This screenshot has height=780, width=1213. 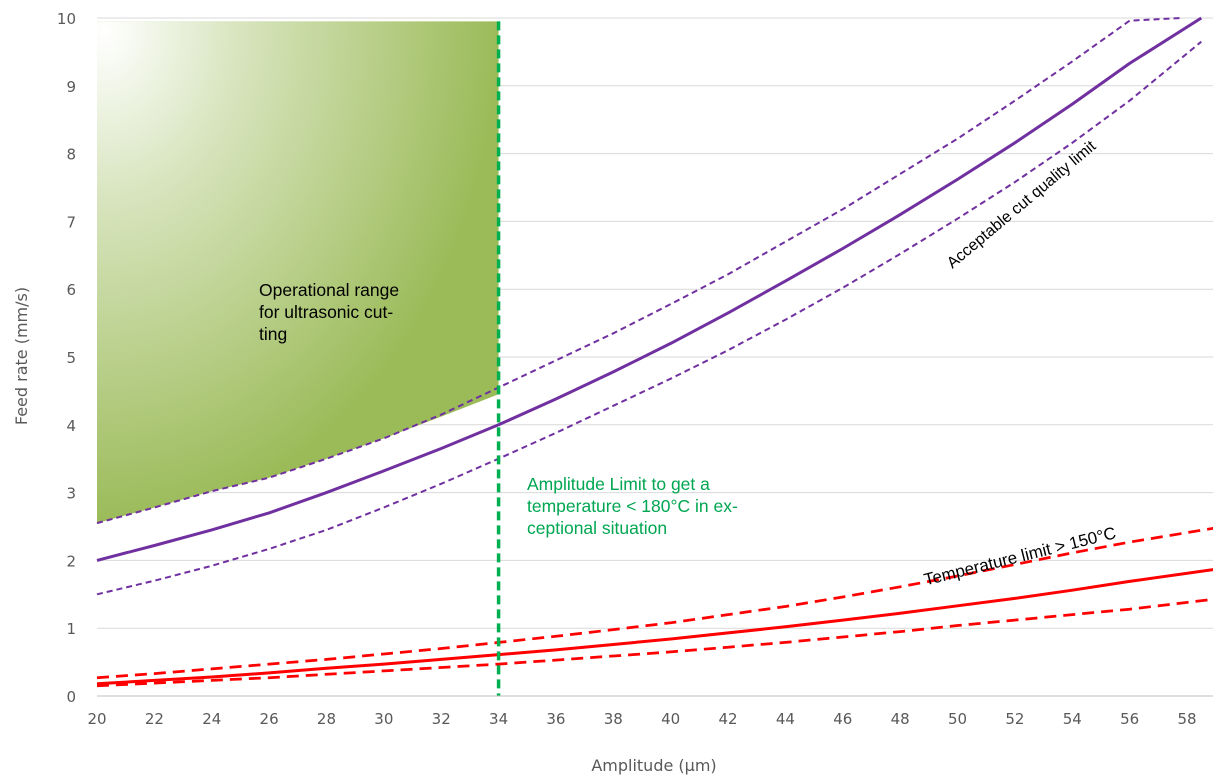 I want to click on y-axis-title: Feed rate (mm/s), so click(x=21, y=356).